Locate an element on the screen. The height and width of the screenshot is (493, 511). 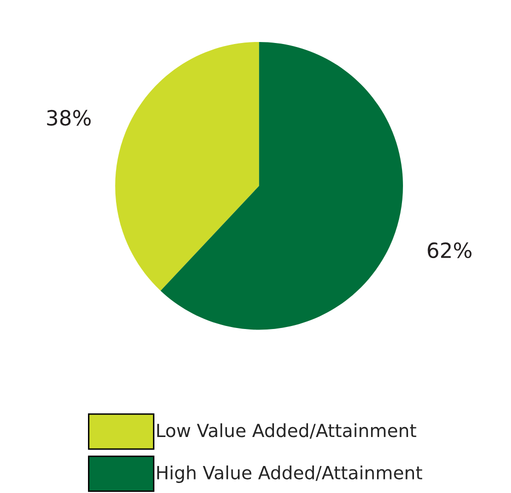
pie-slice is located at coordinates (187, 166).